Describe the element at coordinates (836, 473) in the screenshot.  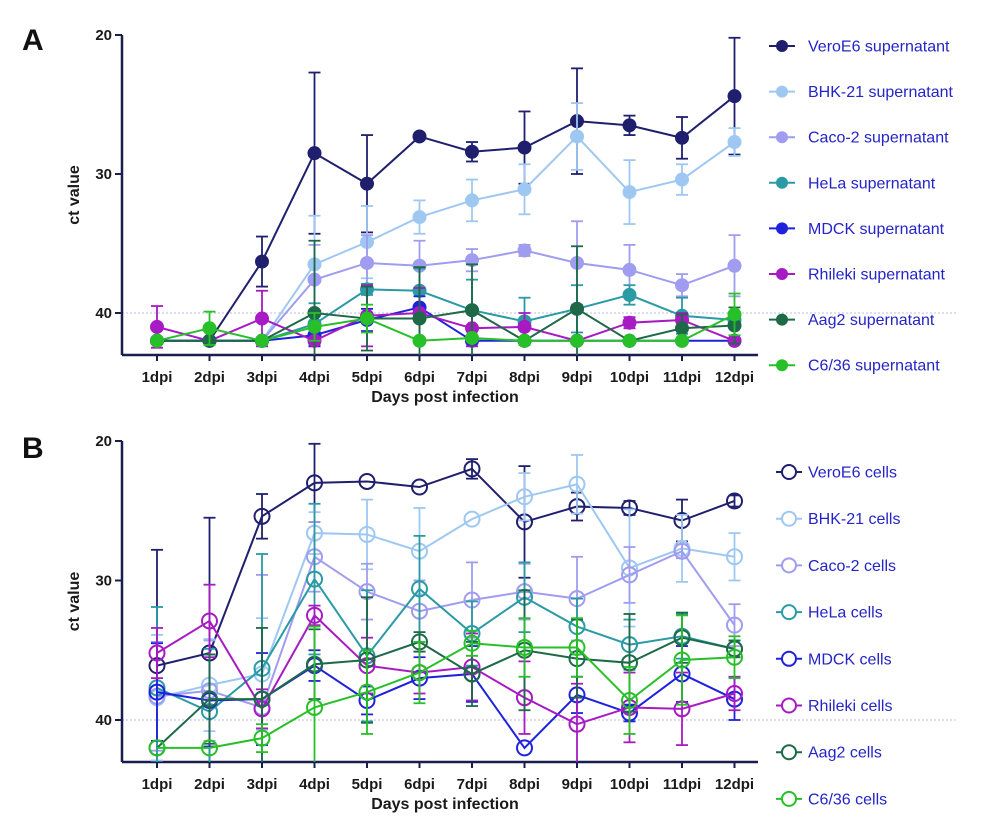
I see `panel-b-legend-item: VeroE6 cells` at that location.